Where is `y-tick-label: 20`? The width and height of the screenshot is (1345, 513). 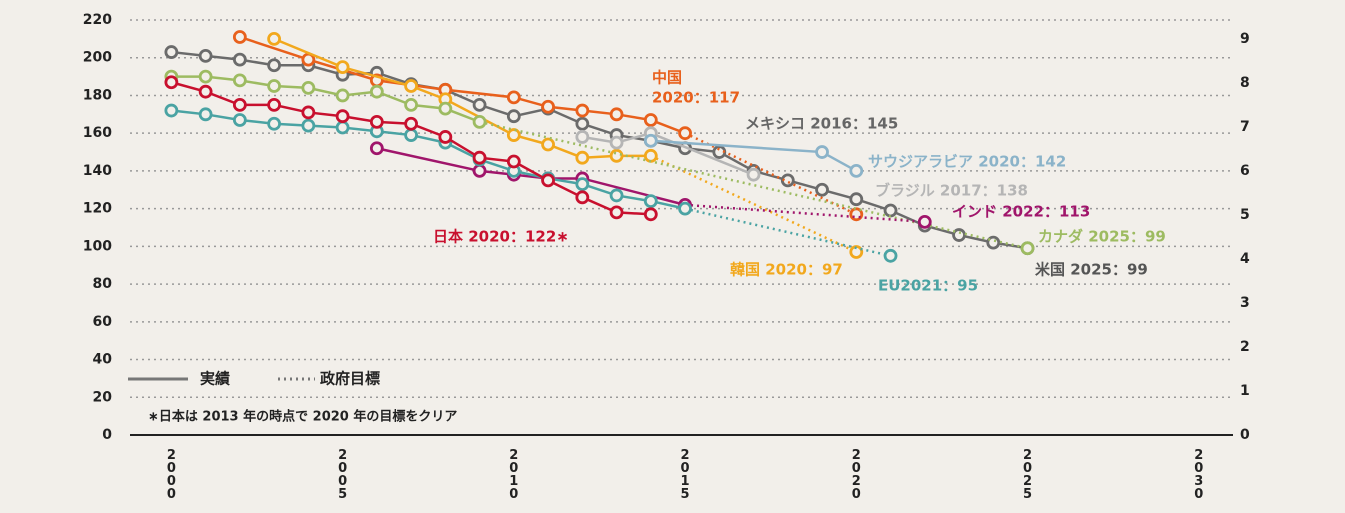
y-tick-label: 20 is located at coordinates (103, 397).